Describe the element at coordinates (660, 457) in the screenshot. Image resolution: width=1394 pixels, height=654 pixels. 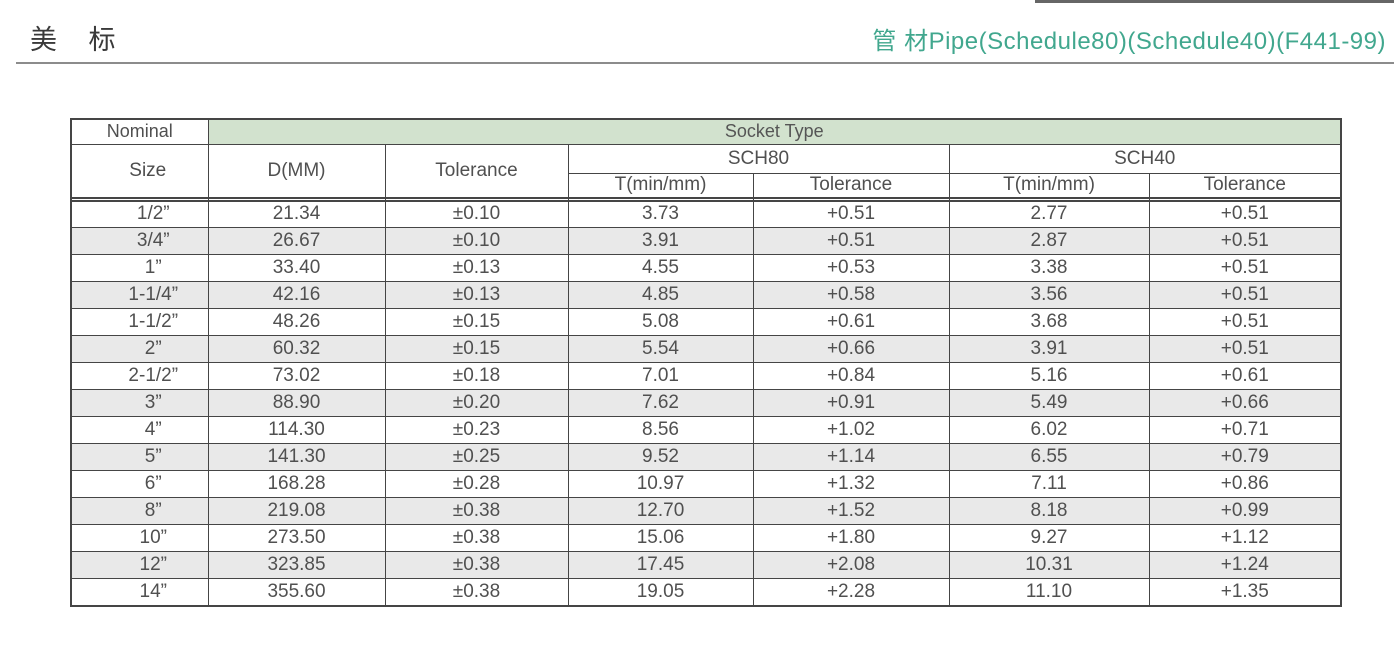
I see `cell-value: 9.52` at that location.